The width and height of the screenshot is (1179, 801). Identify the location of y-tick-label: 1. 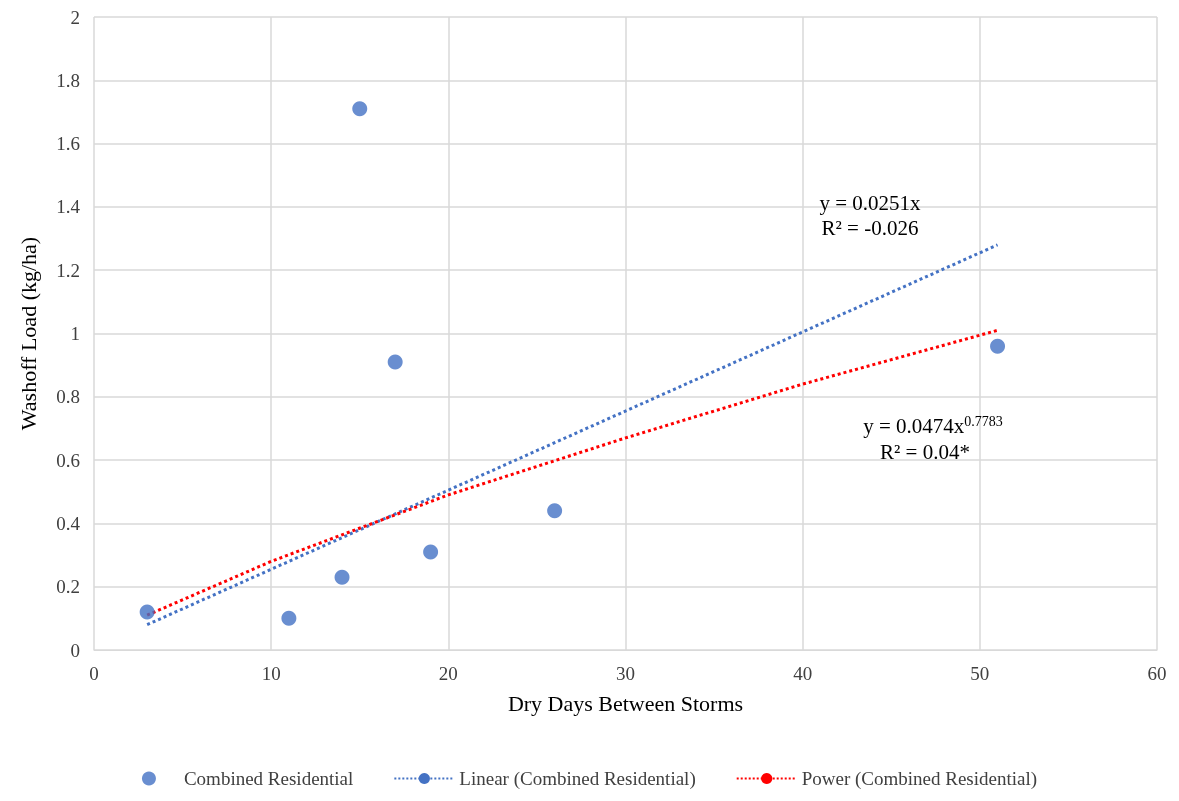
(75, 333).